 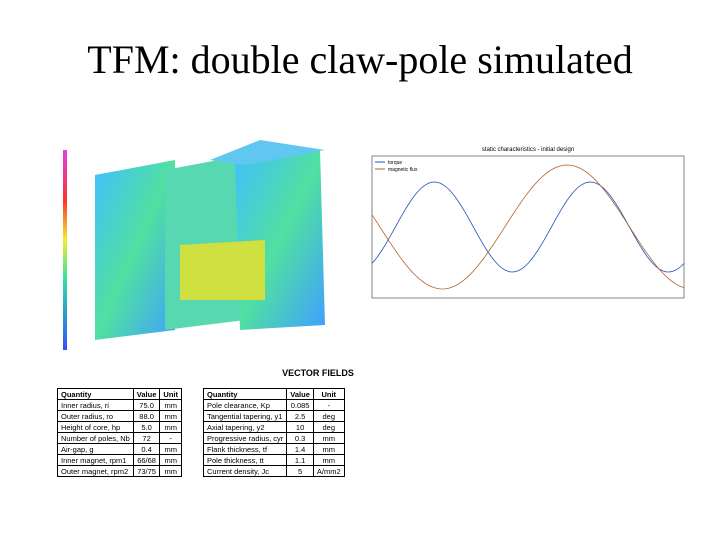 I want to click on table-cell: 75.0, so click(x=146, y=405).